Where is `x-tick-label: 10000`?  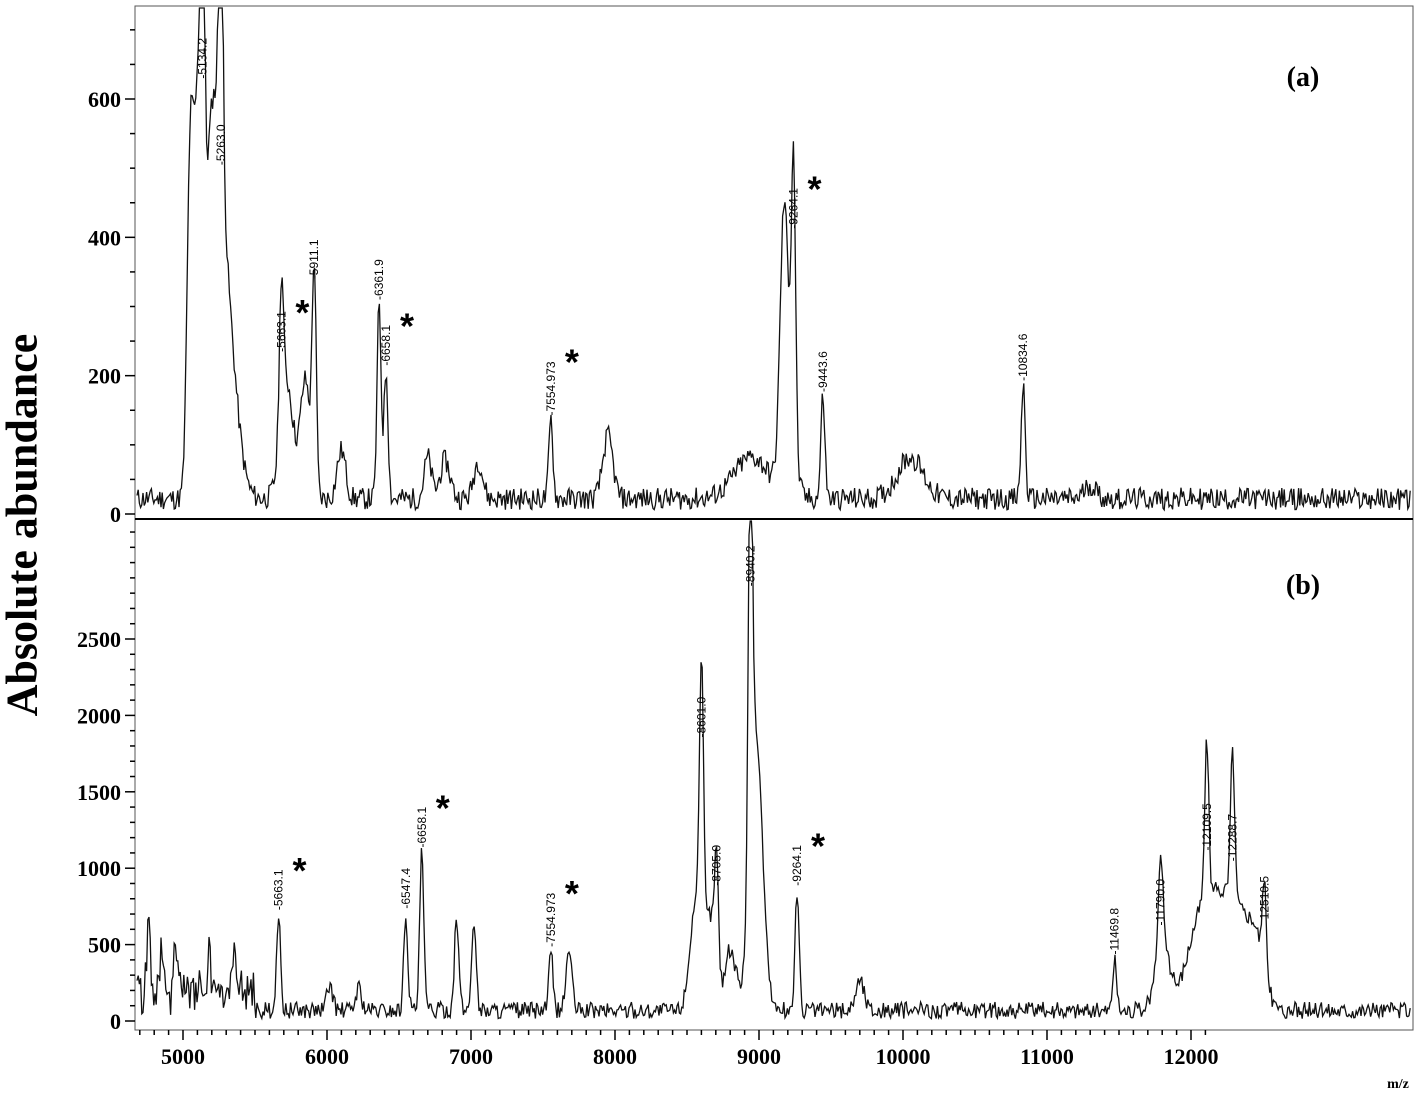
x-tick-label: 10000 is located at coordinates (903, 1056).